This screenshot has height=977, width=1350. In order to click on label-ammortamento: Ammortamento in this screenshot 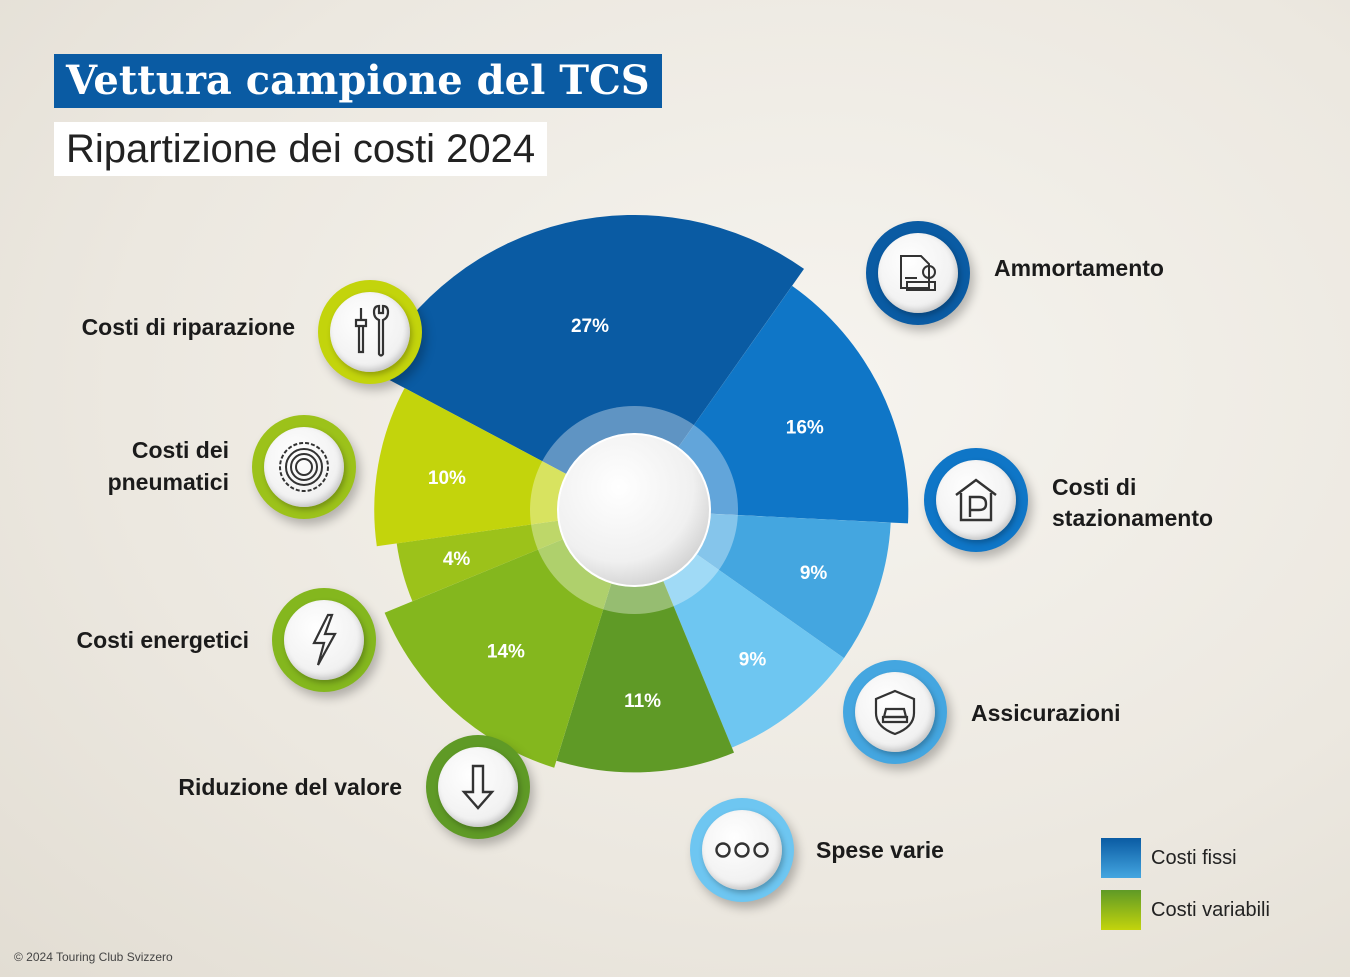, I will do `click(1079, 268)`.